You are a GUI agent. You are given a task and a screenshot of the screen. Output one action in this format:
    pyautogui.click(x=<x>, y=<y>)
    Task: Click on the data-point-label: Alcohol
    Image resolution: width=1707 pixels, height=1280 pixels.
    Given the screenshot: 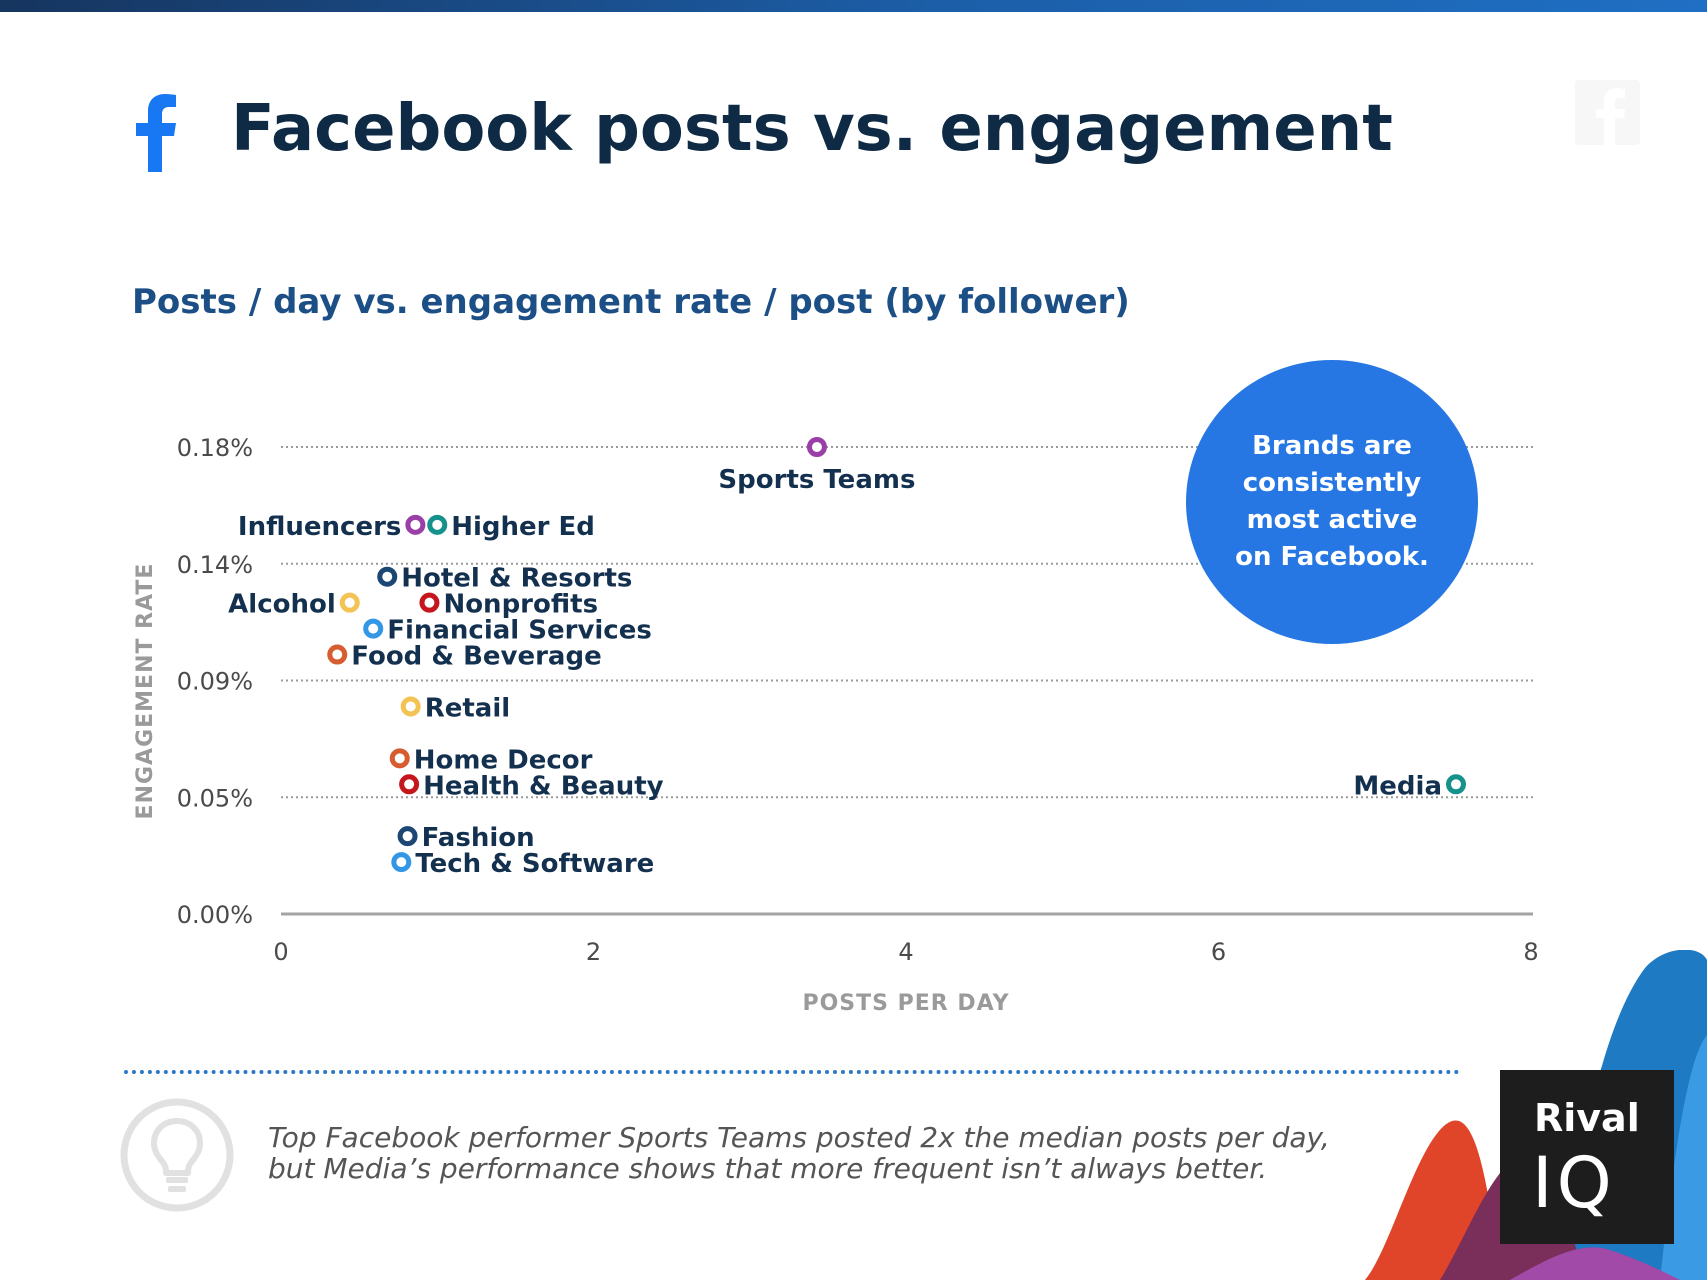 What is the action you would take?
    pyautogui.click(x=282, y=605)
    